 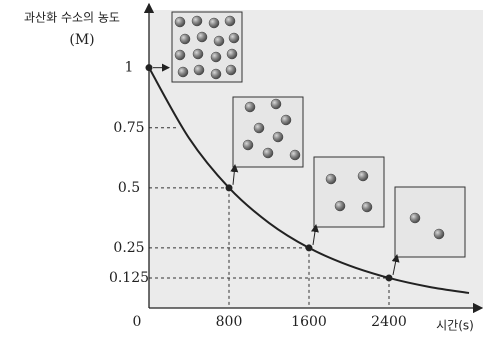 What do you see at coordinates (229, 322) in the screenshot?
I see `x-tick-label: 800` at bounding box center [229, 322].